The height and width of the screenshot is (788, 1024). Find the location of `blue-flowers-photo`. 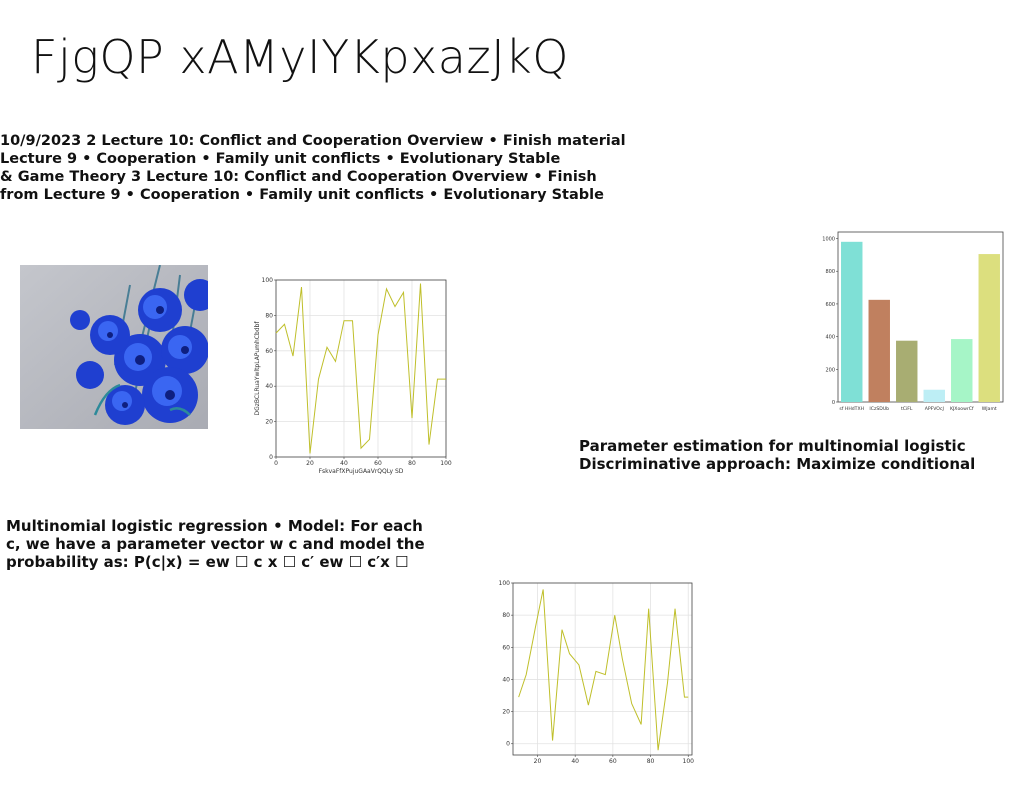

blue-flowers-photo is located at coordinates (114, 347).